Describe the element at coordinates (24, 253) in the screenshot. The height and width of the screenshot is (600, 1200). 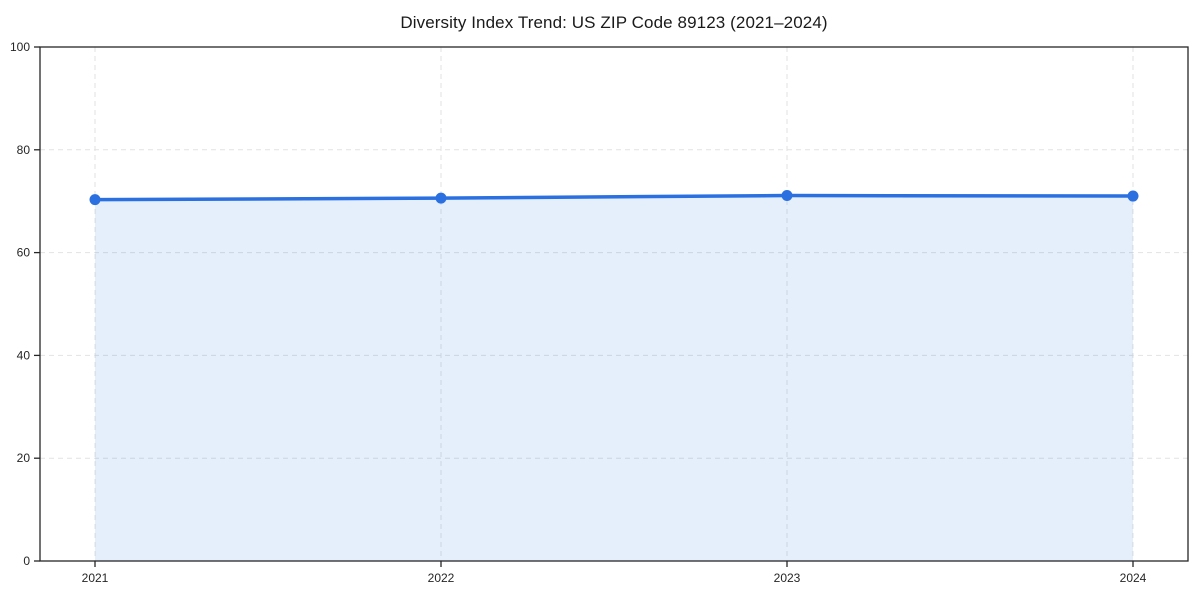
I see `y-tick-label: 60` at that location.